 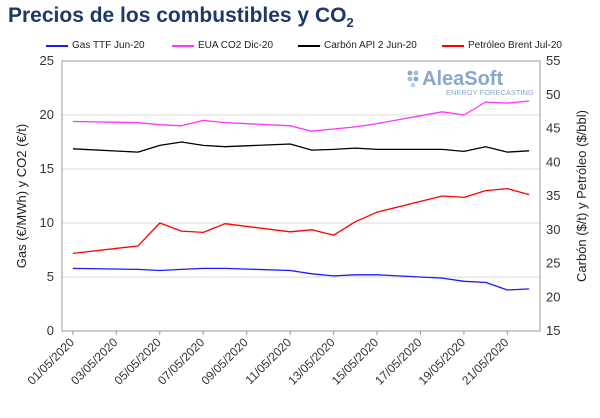 I want to click on legend-label-brent: Petróleo Brent Jul-20, so click(x=515, y=45).